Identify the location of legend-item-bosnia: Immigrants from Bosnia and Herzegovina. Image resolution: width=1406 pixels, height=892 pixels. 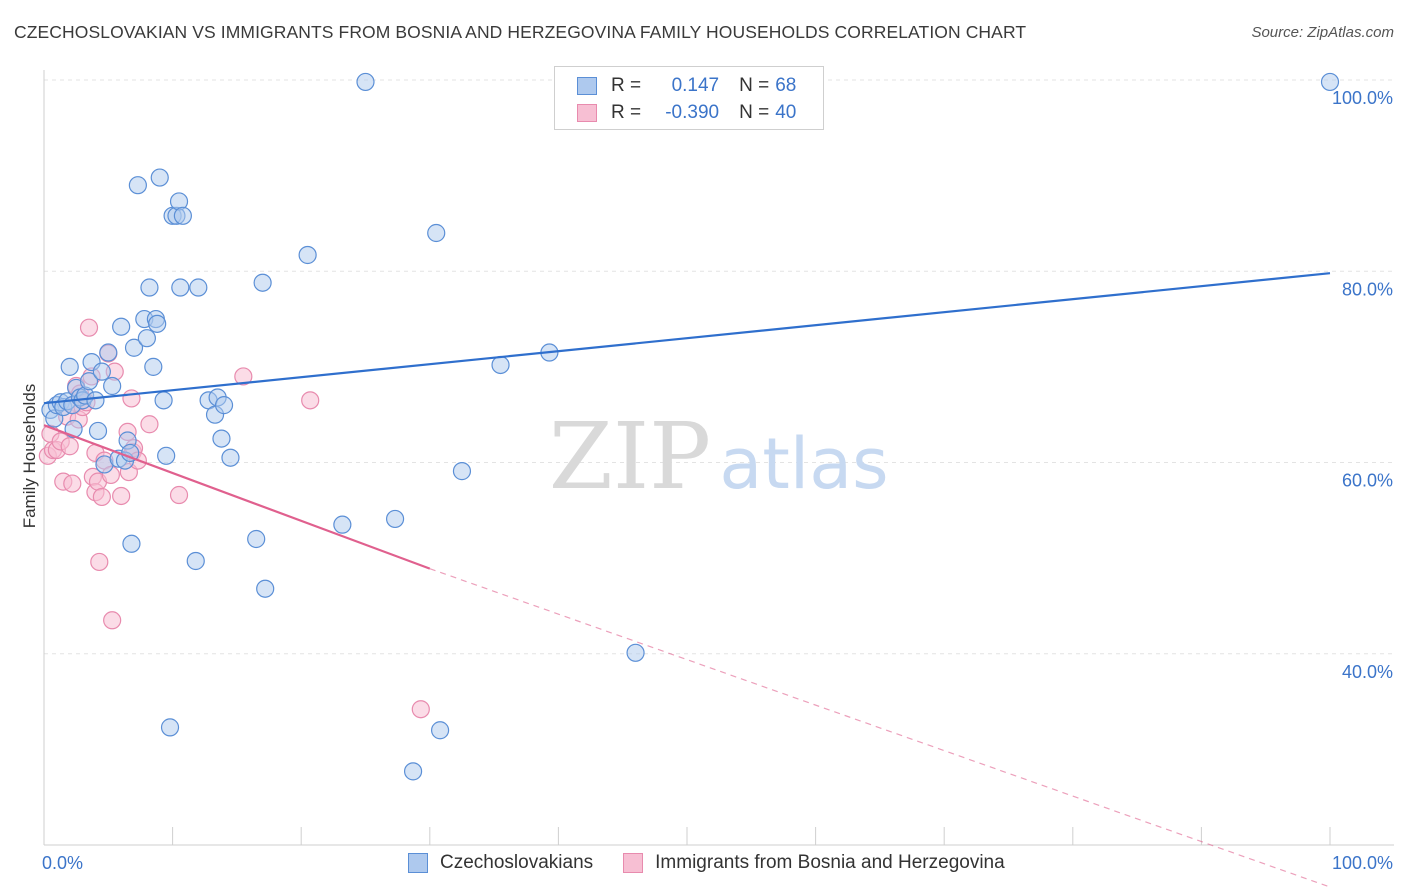
(814, 863).